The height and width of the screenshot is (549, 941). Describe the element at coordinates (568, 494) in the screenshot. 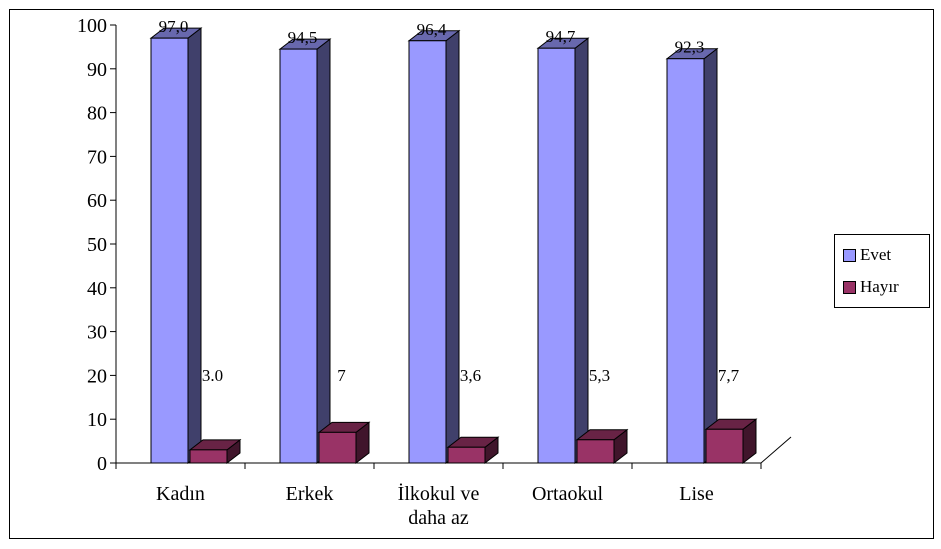

I see `x-category-label-3: Ortaokul` at that location.